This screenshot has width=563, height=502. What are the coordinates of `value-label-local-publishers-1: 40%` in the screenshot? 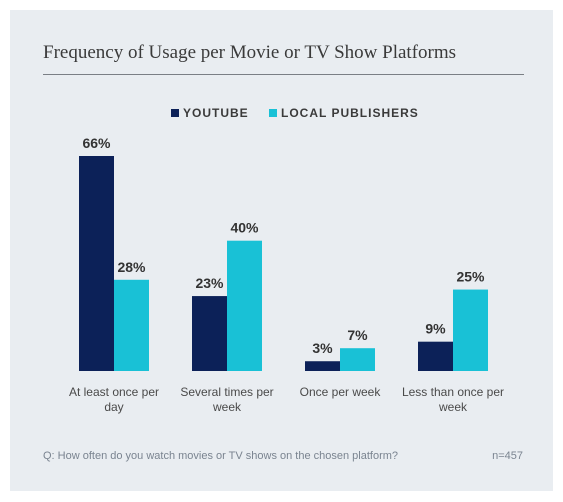 It's located at (244, 228).